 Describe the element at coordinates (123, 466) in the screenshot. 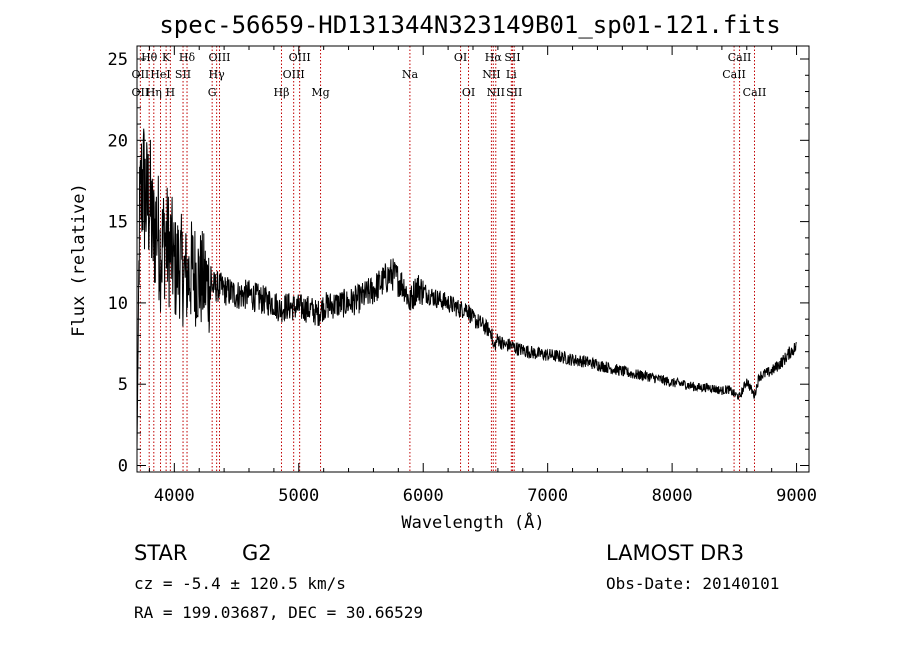

I see `y-tick-label: 0` at that location.